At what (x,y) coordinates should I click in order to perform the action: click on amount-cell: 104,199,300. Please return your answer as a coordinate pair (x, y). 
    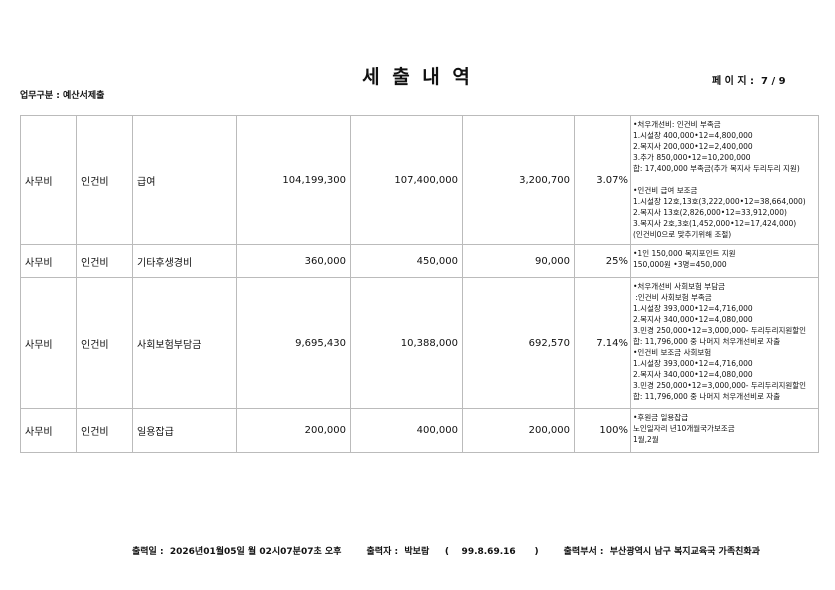
    Looking at the image, I should click on (293, 180).